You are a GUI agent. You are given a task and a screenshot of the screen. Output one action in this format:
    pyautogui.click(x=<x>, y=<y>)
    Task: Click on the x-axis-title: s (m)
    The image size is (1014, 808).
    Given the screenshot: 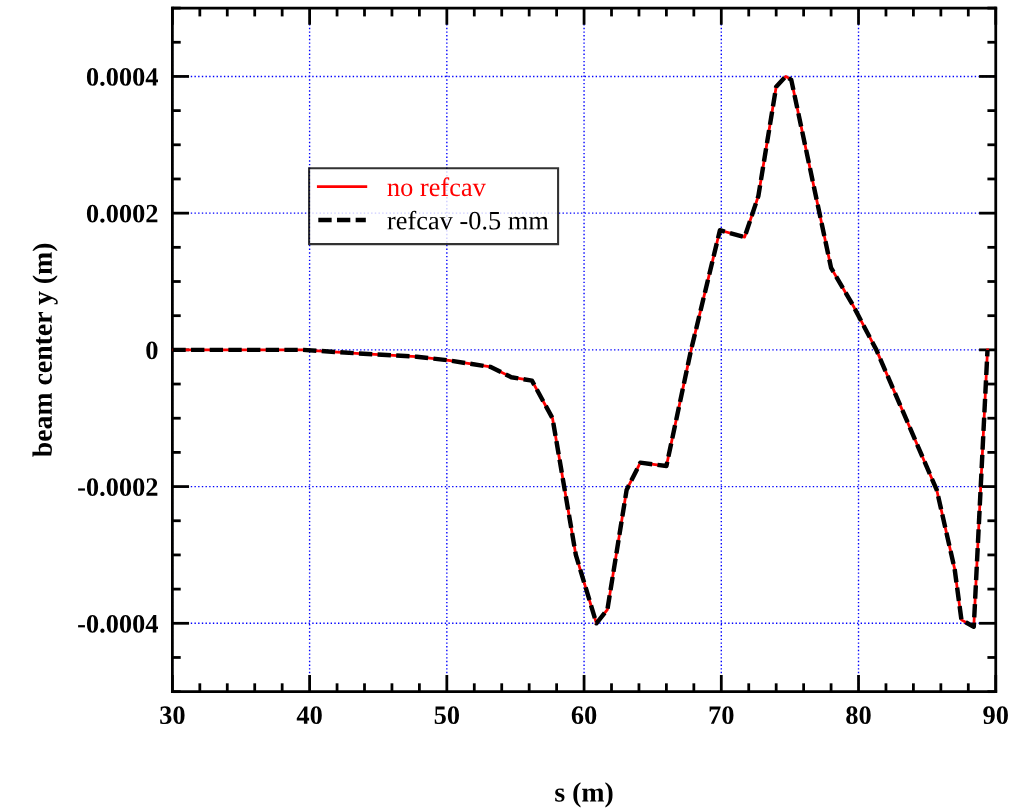 What is the action you would take?
    pyautogui.click(x=584, y=795)
    